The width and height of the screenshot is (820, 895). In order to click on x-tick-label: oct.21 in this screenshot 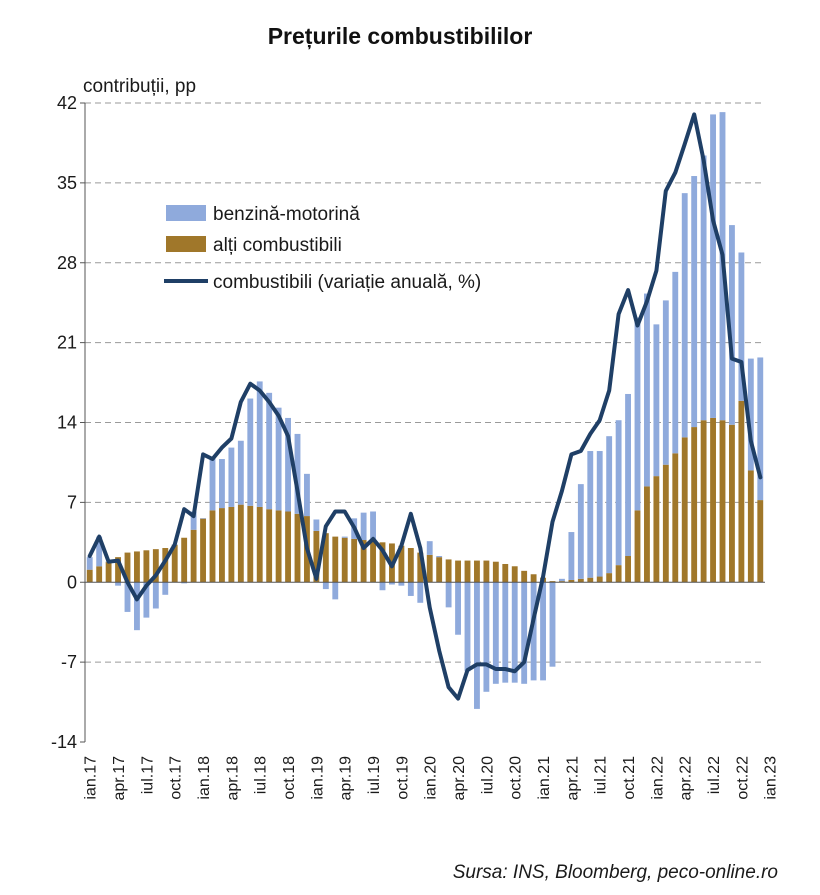, I will do `click(629, 778)`.